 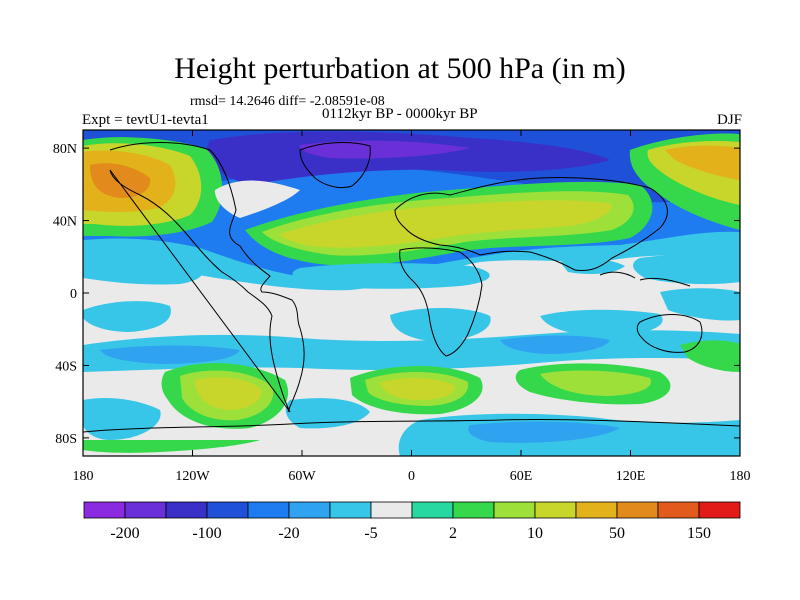 I want to click on north-pacific-peak, so click(x=120, y=180).